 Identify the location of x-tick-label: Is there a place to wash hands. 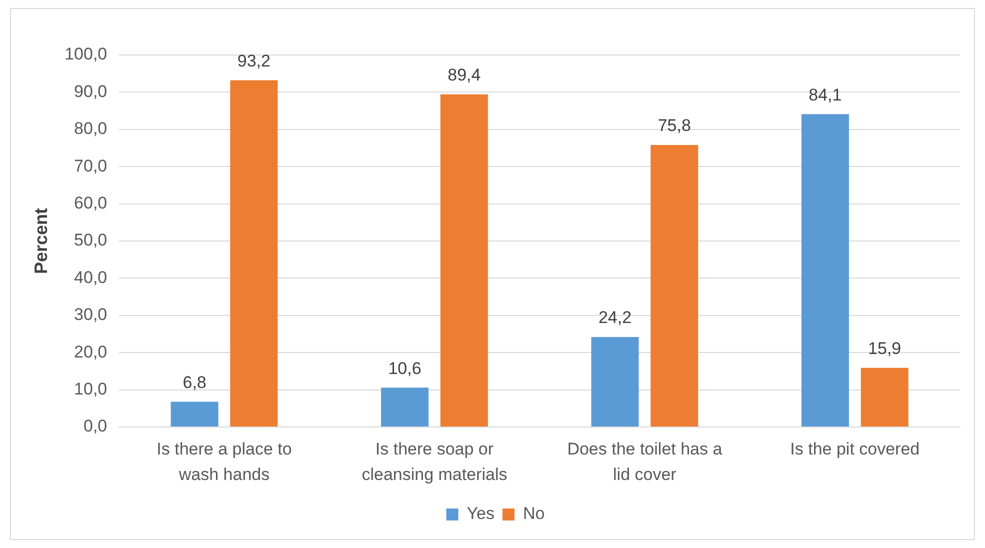
(224, 461).